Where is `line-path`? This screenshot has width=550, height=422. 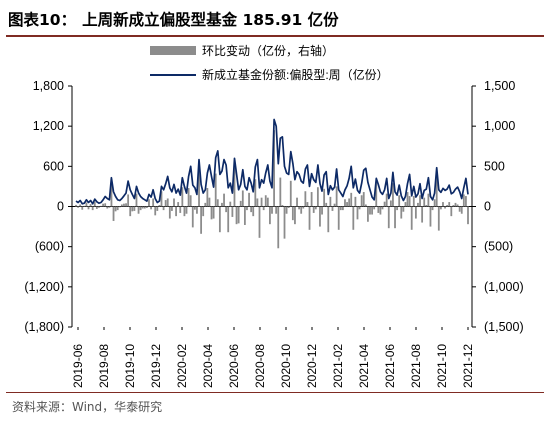 line-path is located at coordinates (272, 161).